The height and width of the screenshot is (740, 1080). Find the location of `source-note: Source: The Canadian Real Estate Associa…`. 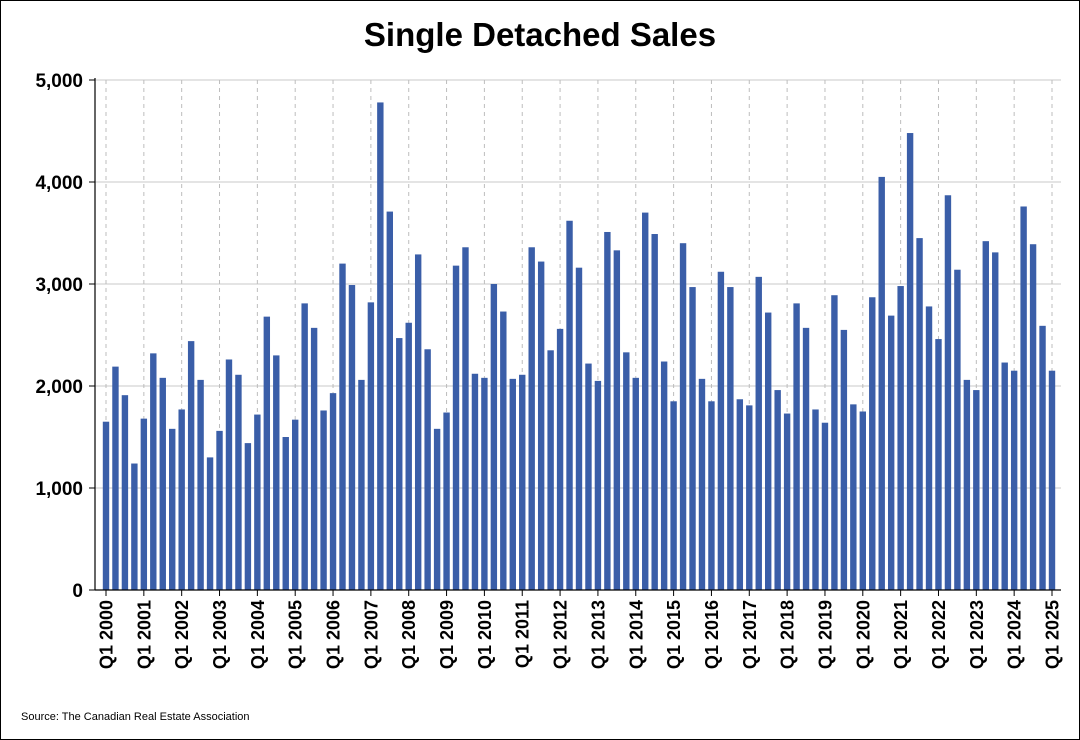

source-note: Source: The Canadian Real Estate Associa… is located at coordinates (135, 717).